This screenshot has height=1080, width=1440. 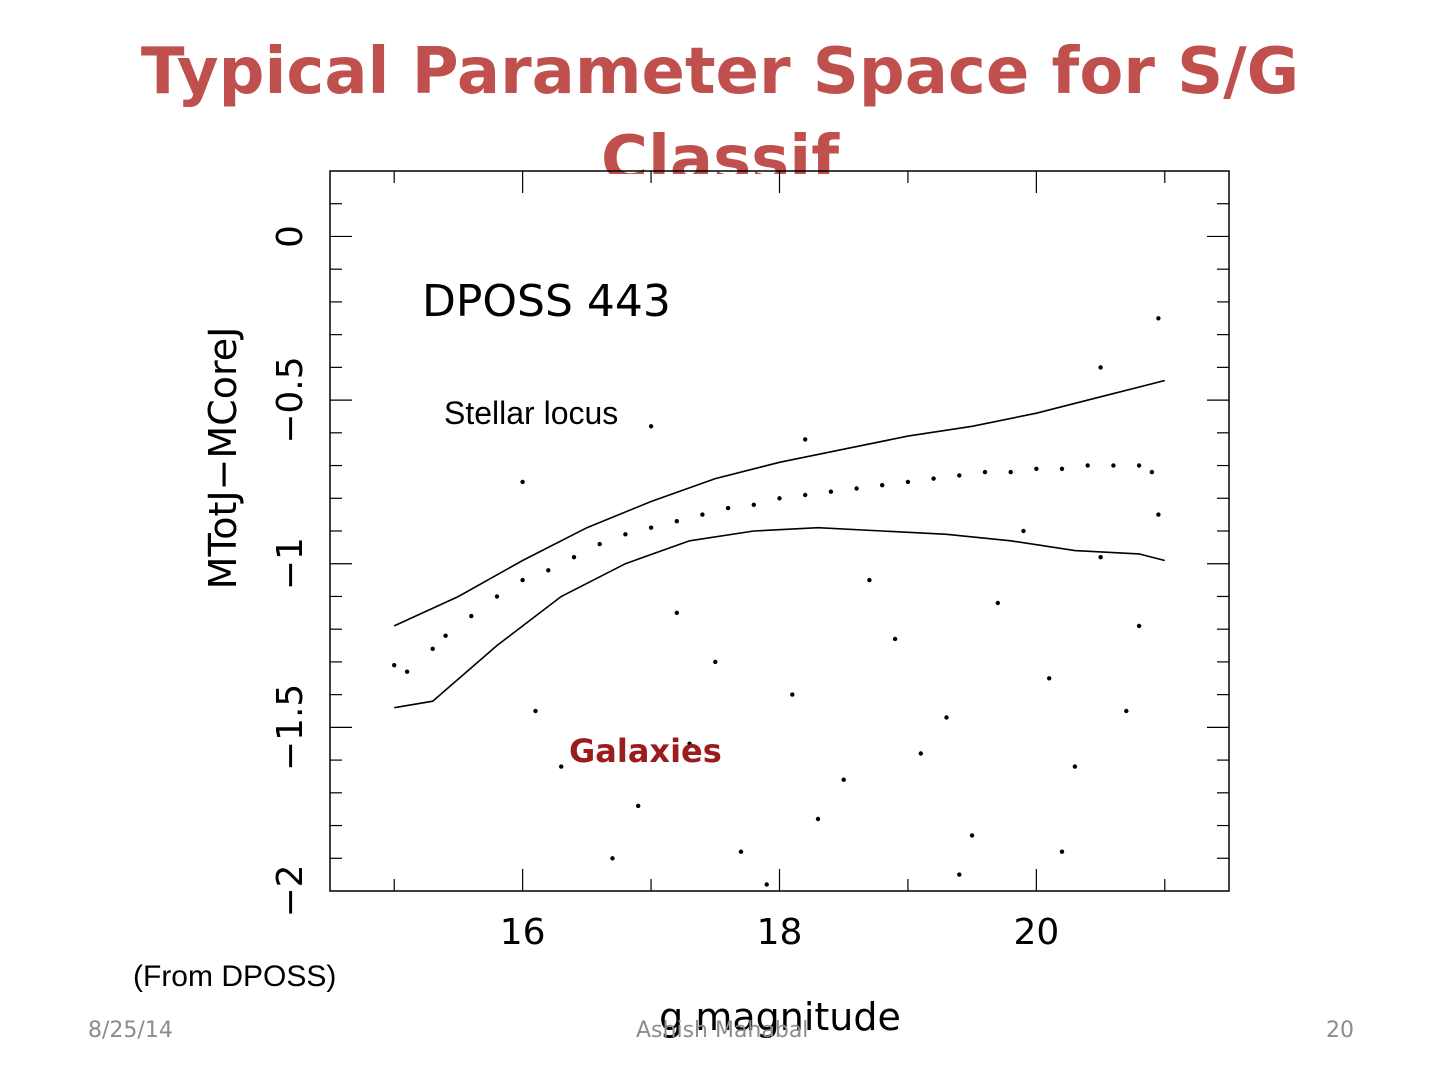 I want to click on y-tick-label: −1.5, so click(x=290, y=727).